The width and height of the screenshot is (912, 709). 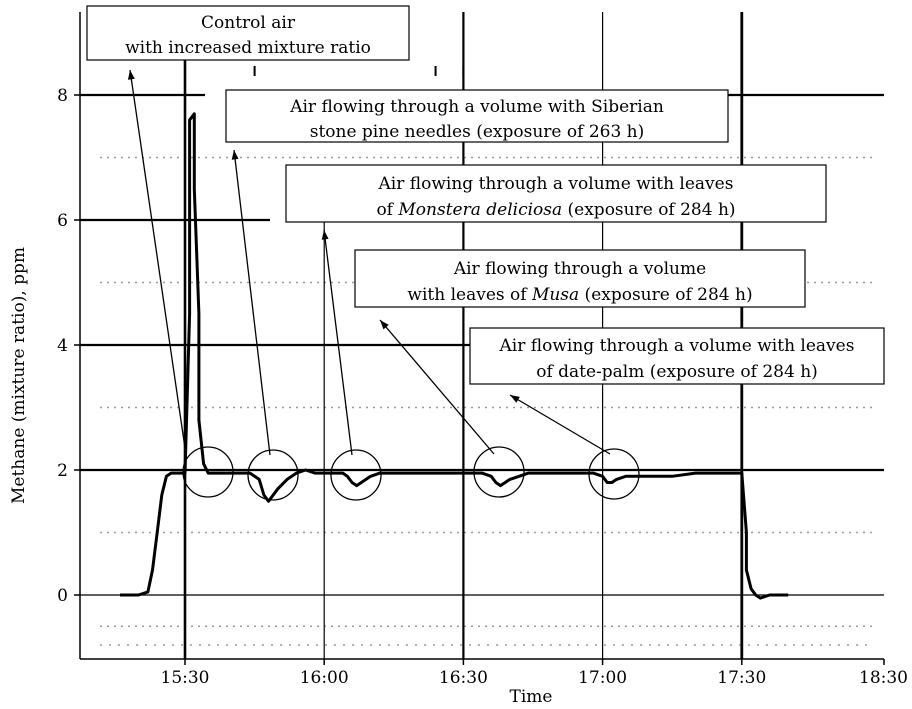 What do you see at coordinates (185, 678) in the screenshot?
I see `x-tick-label: 15:30` at bounding box center [185, 678].